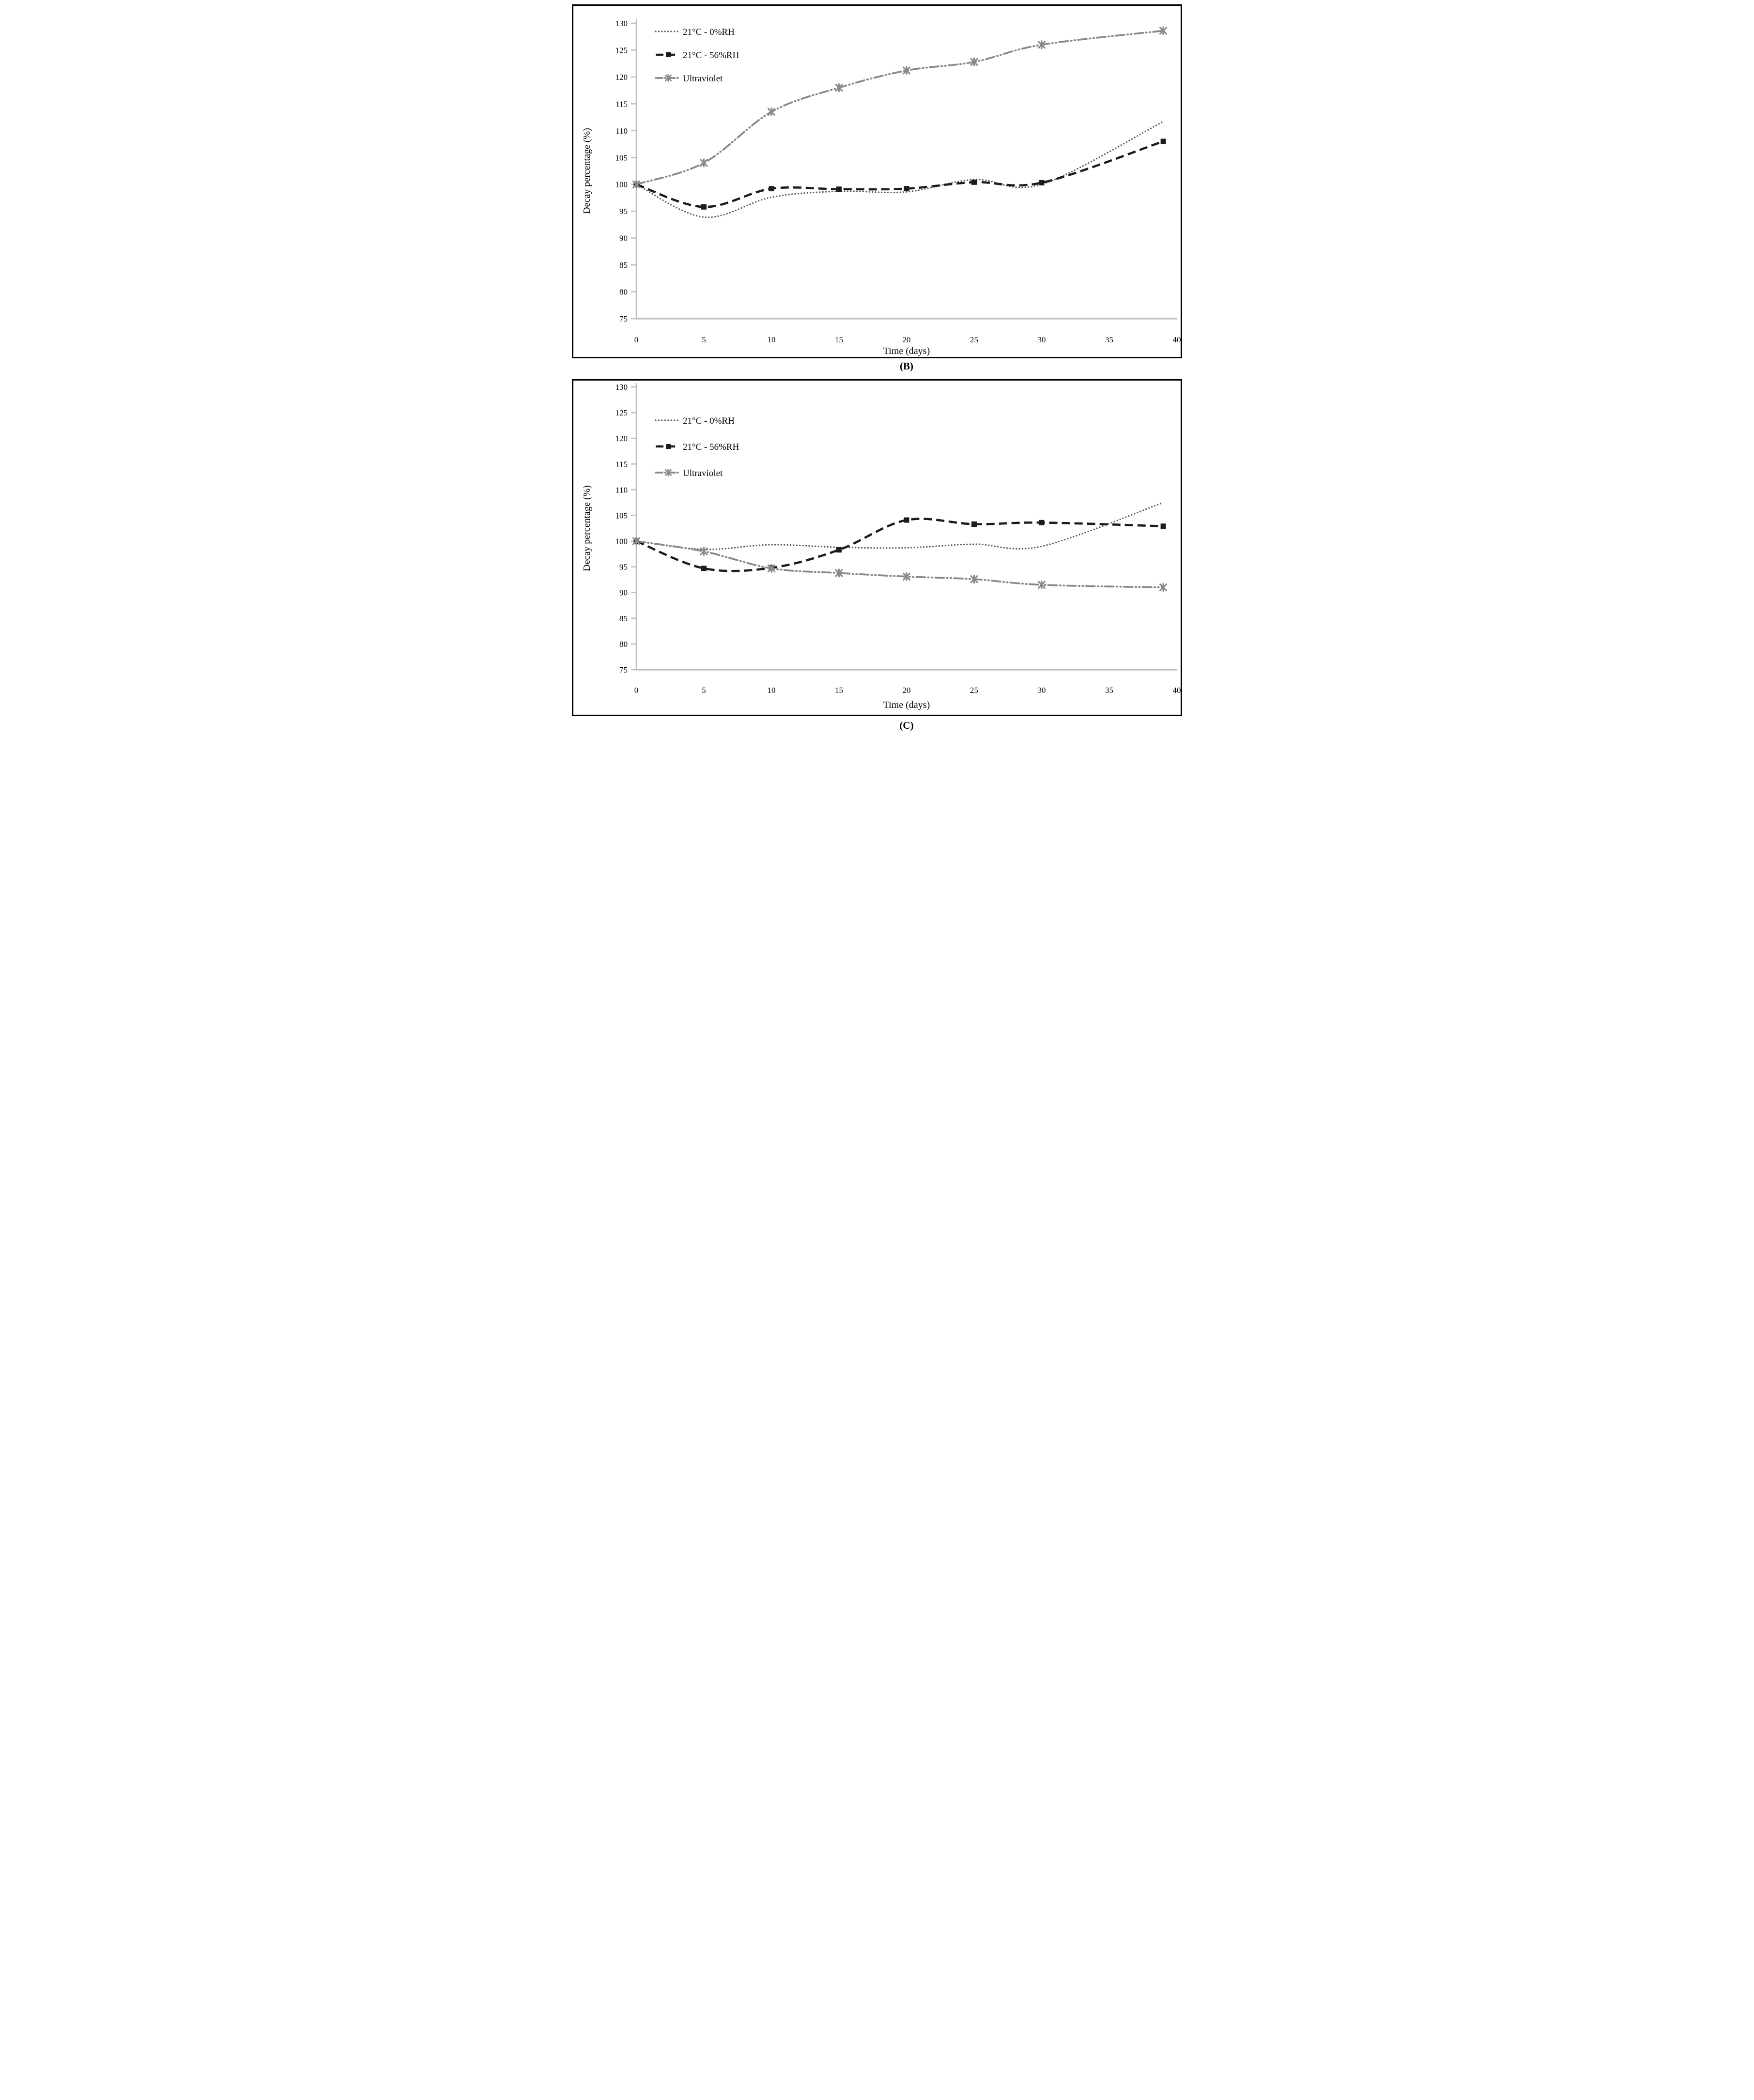 Image resolution: width=1754 pixels, height=2100 pixels. Describe the element at coordinates (907, 366) in the screenshot. I see `panel-caption-b: (B)` at that location.